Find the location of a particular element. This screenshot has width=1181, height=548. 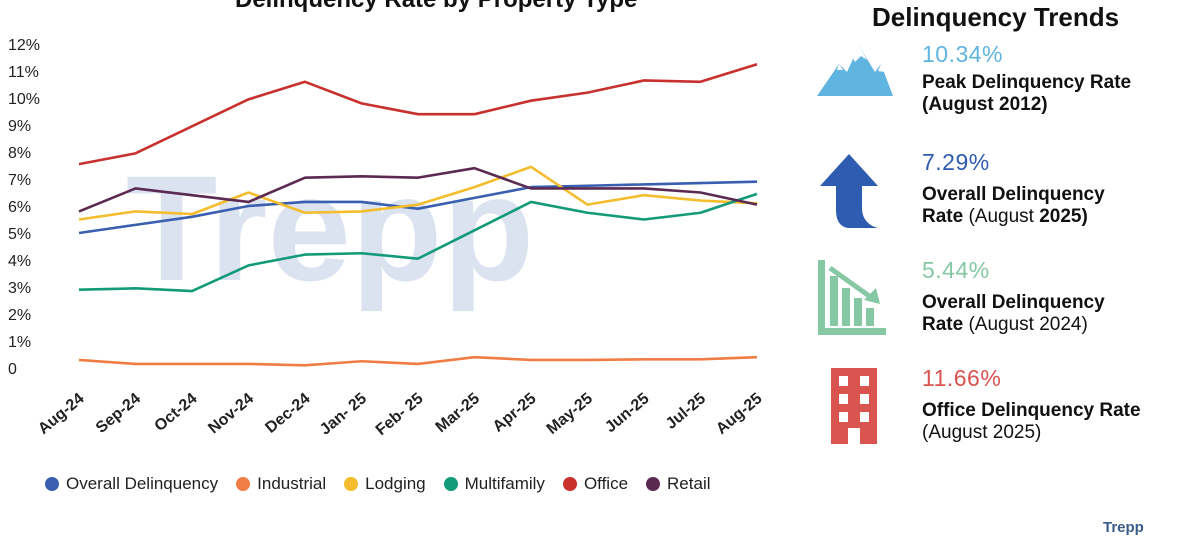

legend-item-multifamily: Multifamily is located at coordinates (494, 484).